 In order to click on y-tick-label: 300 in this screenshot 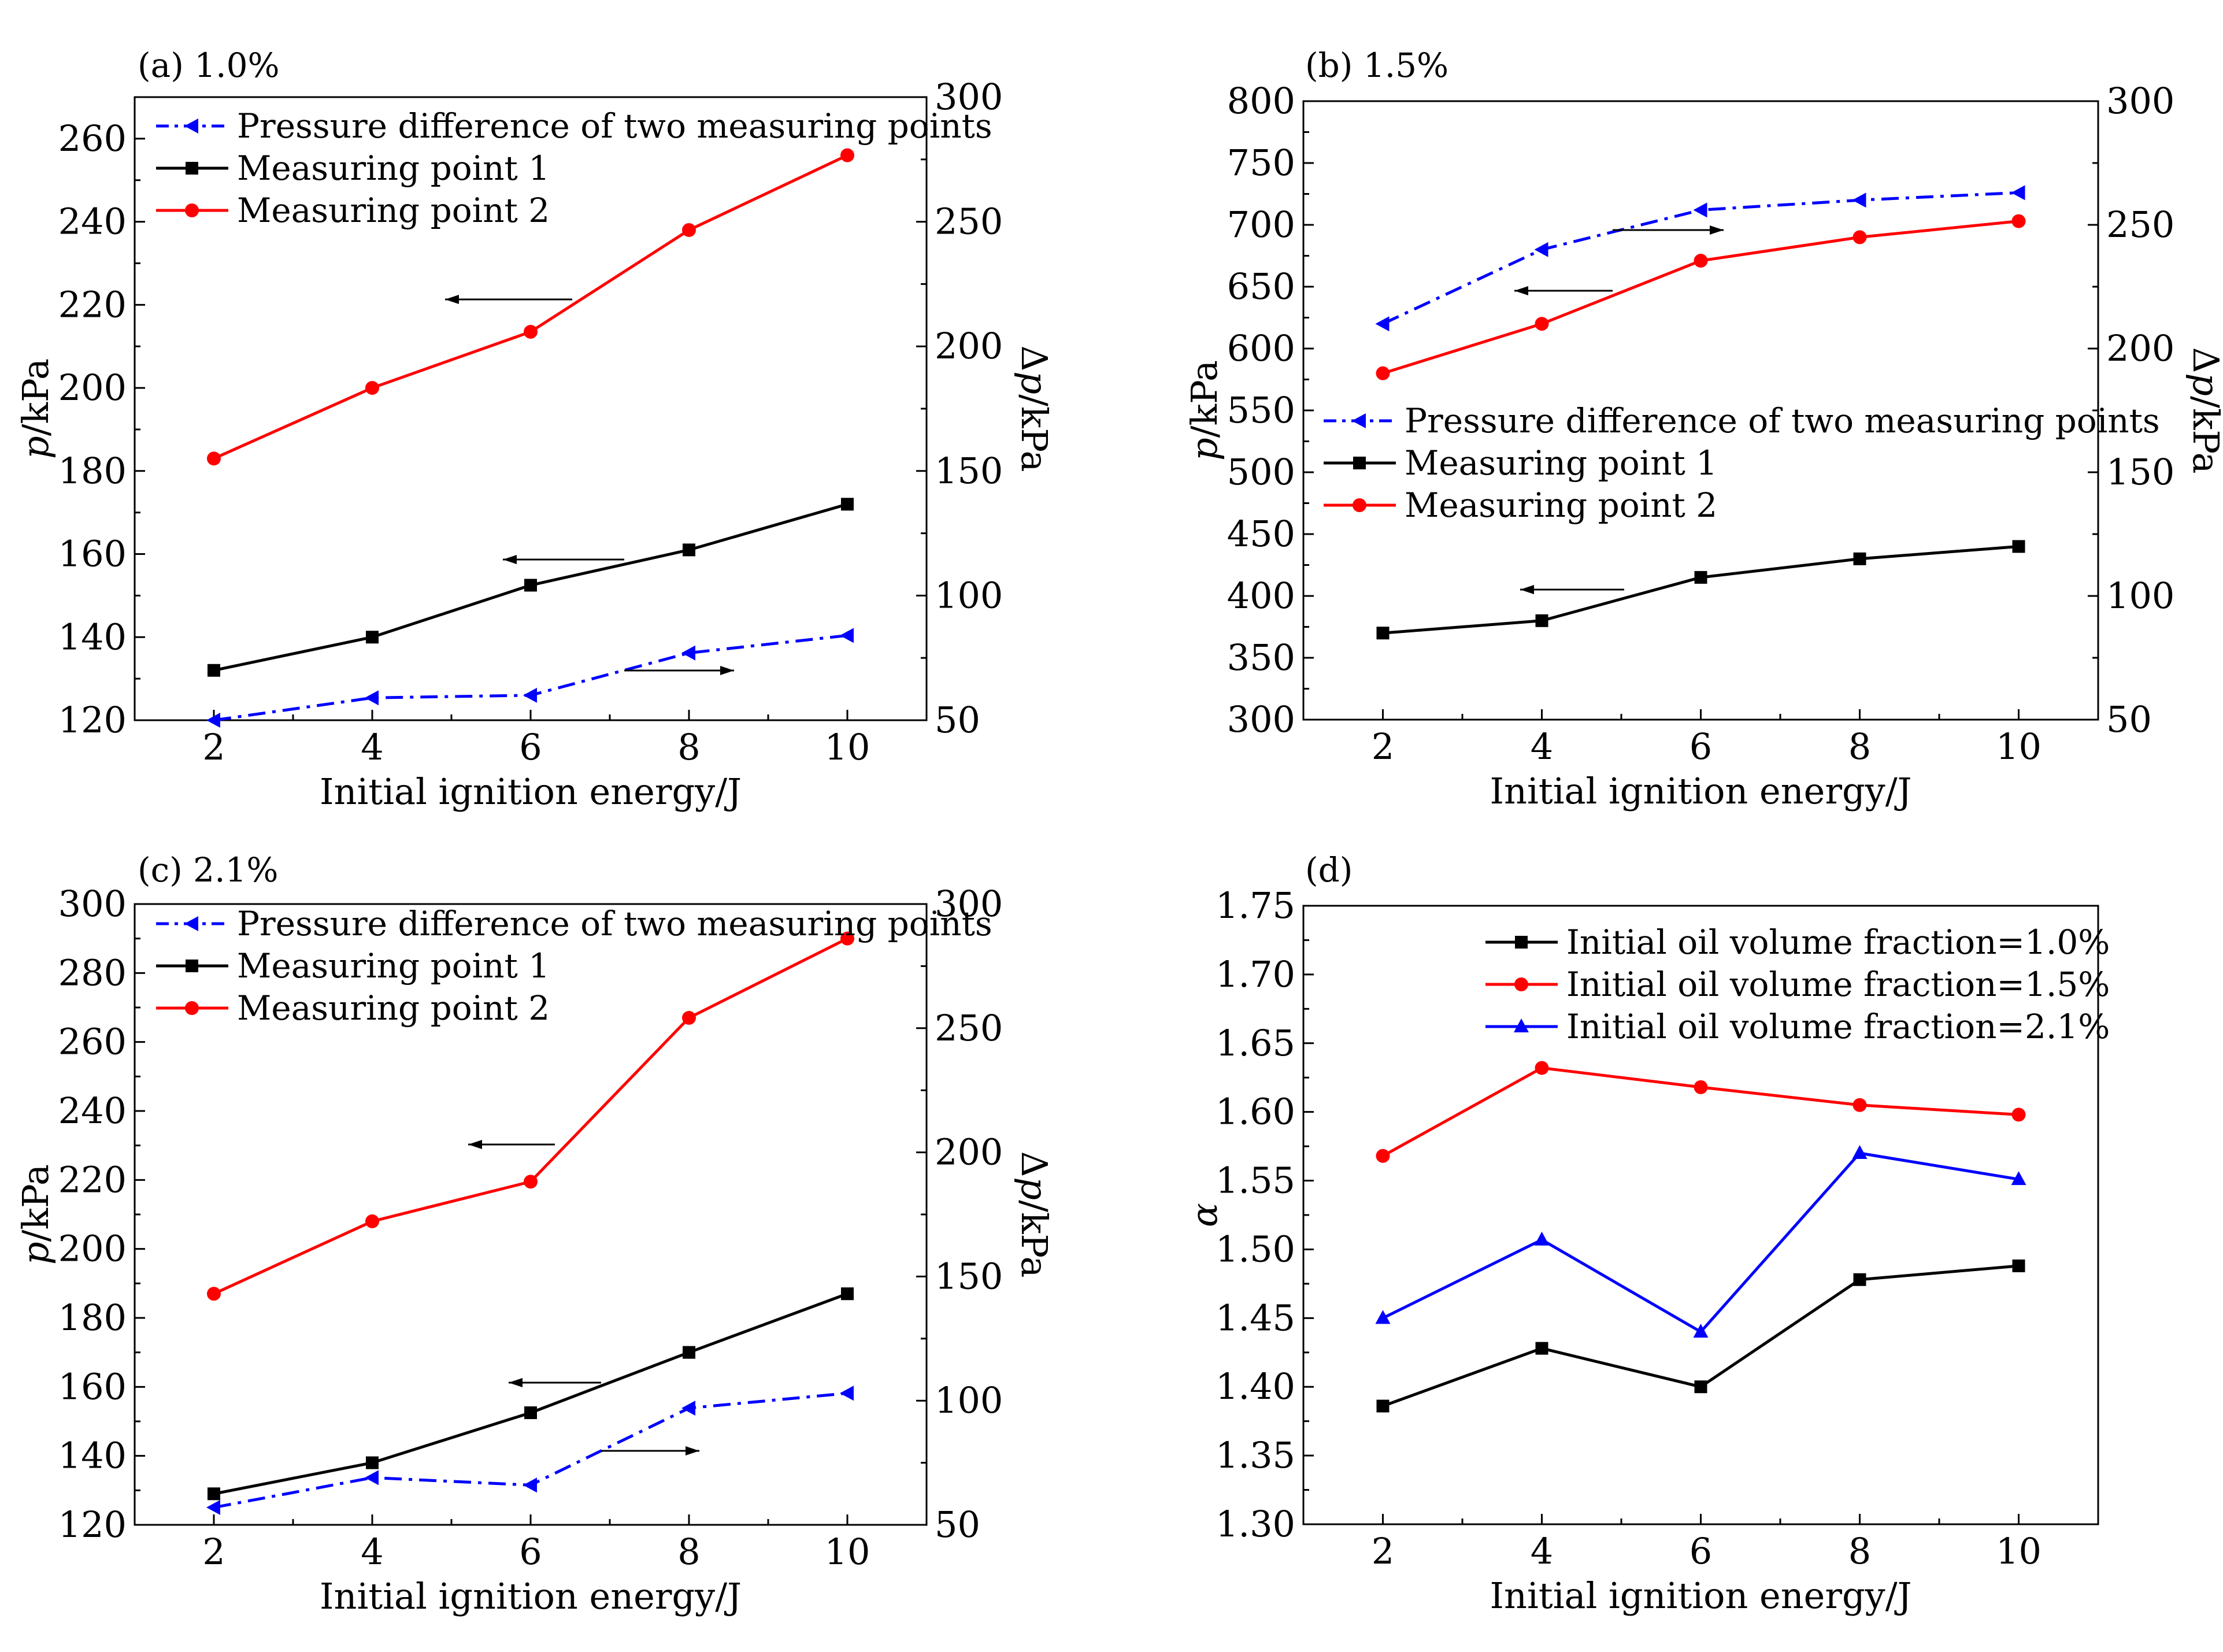, I will do `click(92, 904)`.